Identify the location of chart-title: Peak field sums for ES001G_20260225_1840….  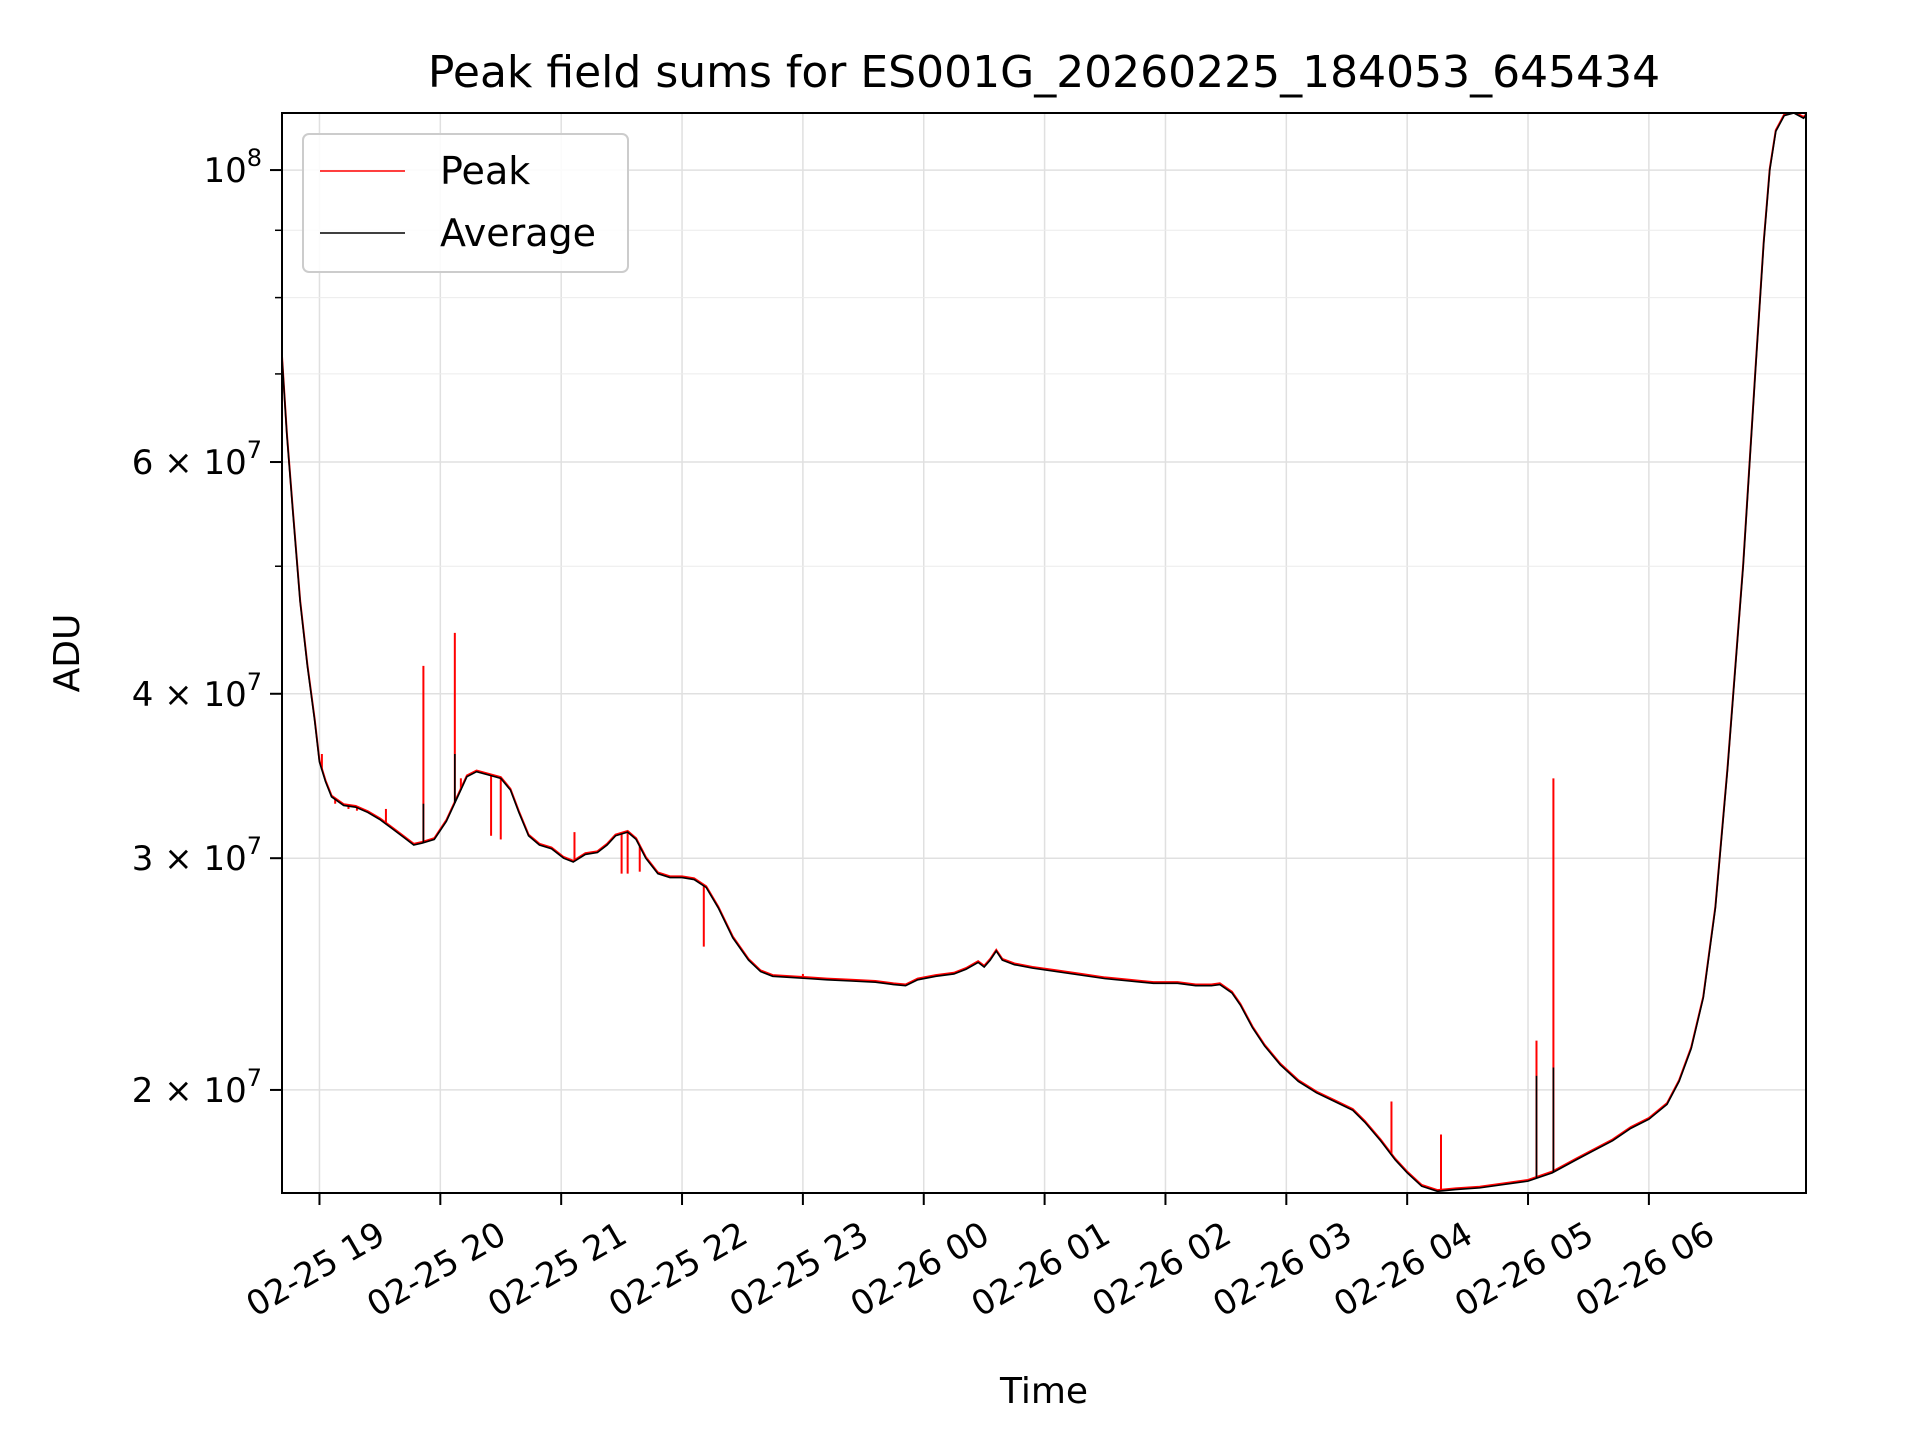
(1044, 72).